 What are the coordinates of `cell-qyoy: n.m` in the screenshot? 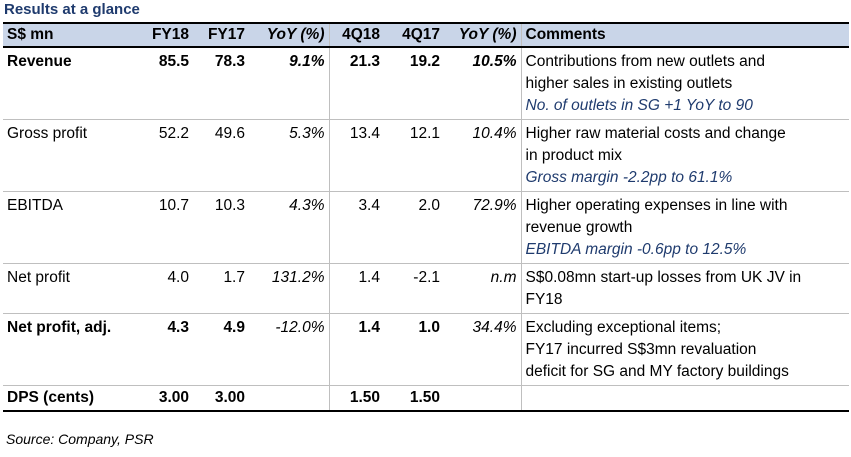 It's located at (483, 288).